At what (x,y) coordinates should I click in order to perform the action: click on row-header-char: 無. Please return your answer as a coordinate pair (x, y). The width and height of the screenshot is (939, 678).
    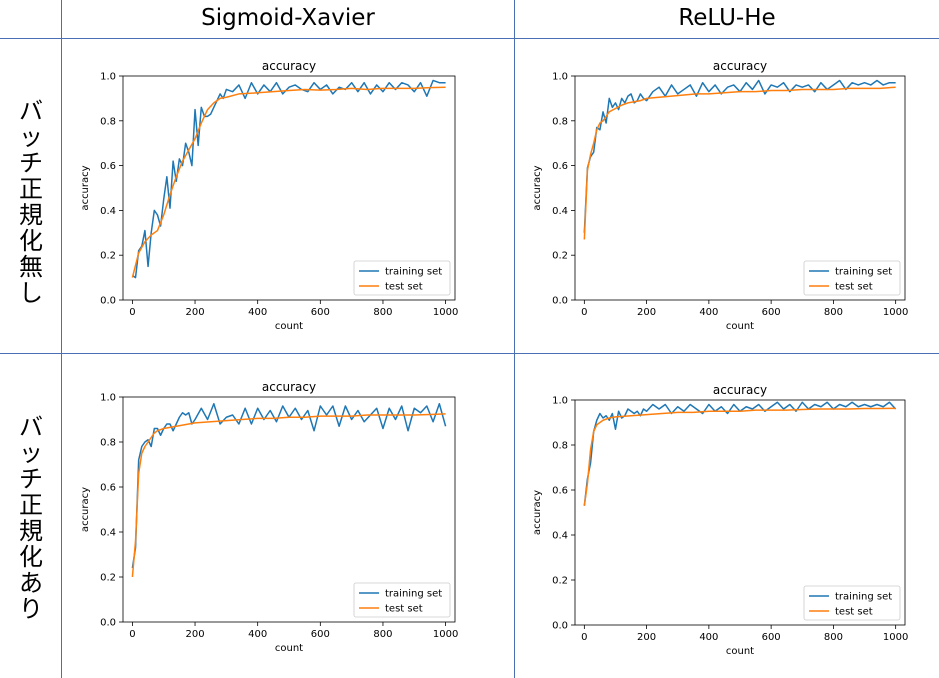
    Looking at the image, I should click on (31, 267).